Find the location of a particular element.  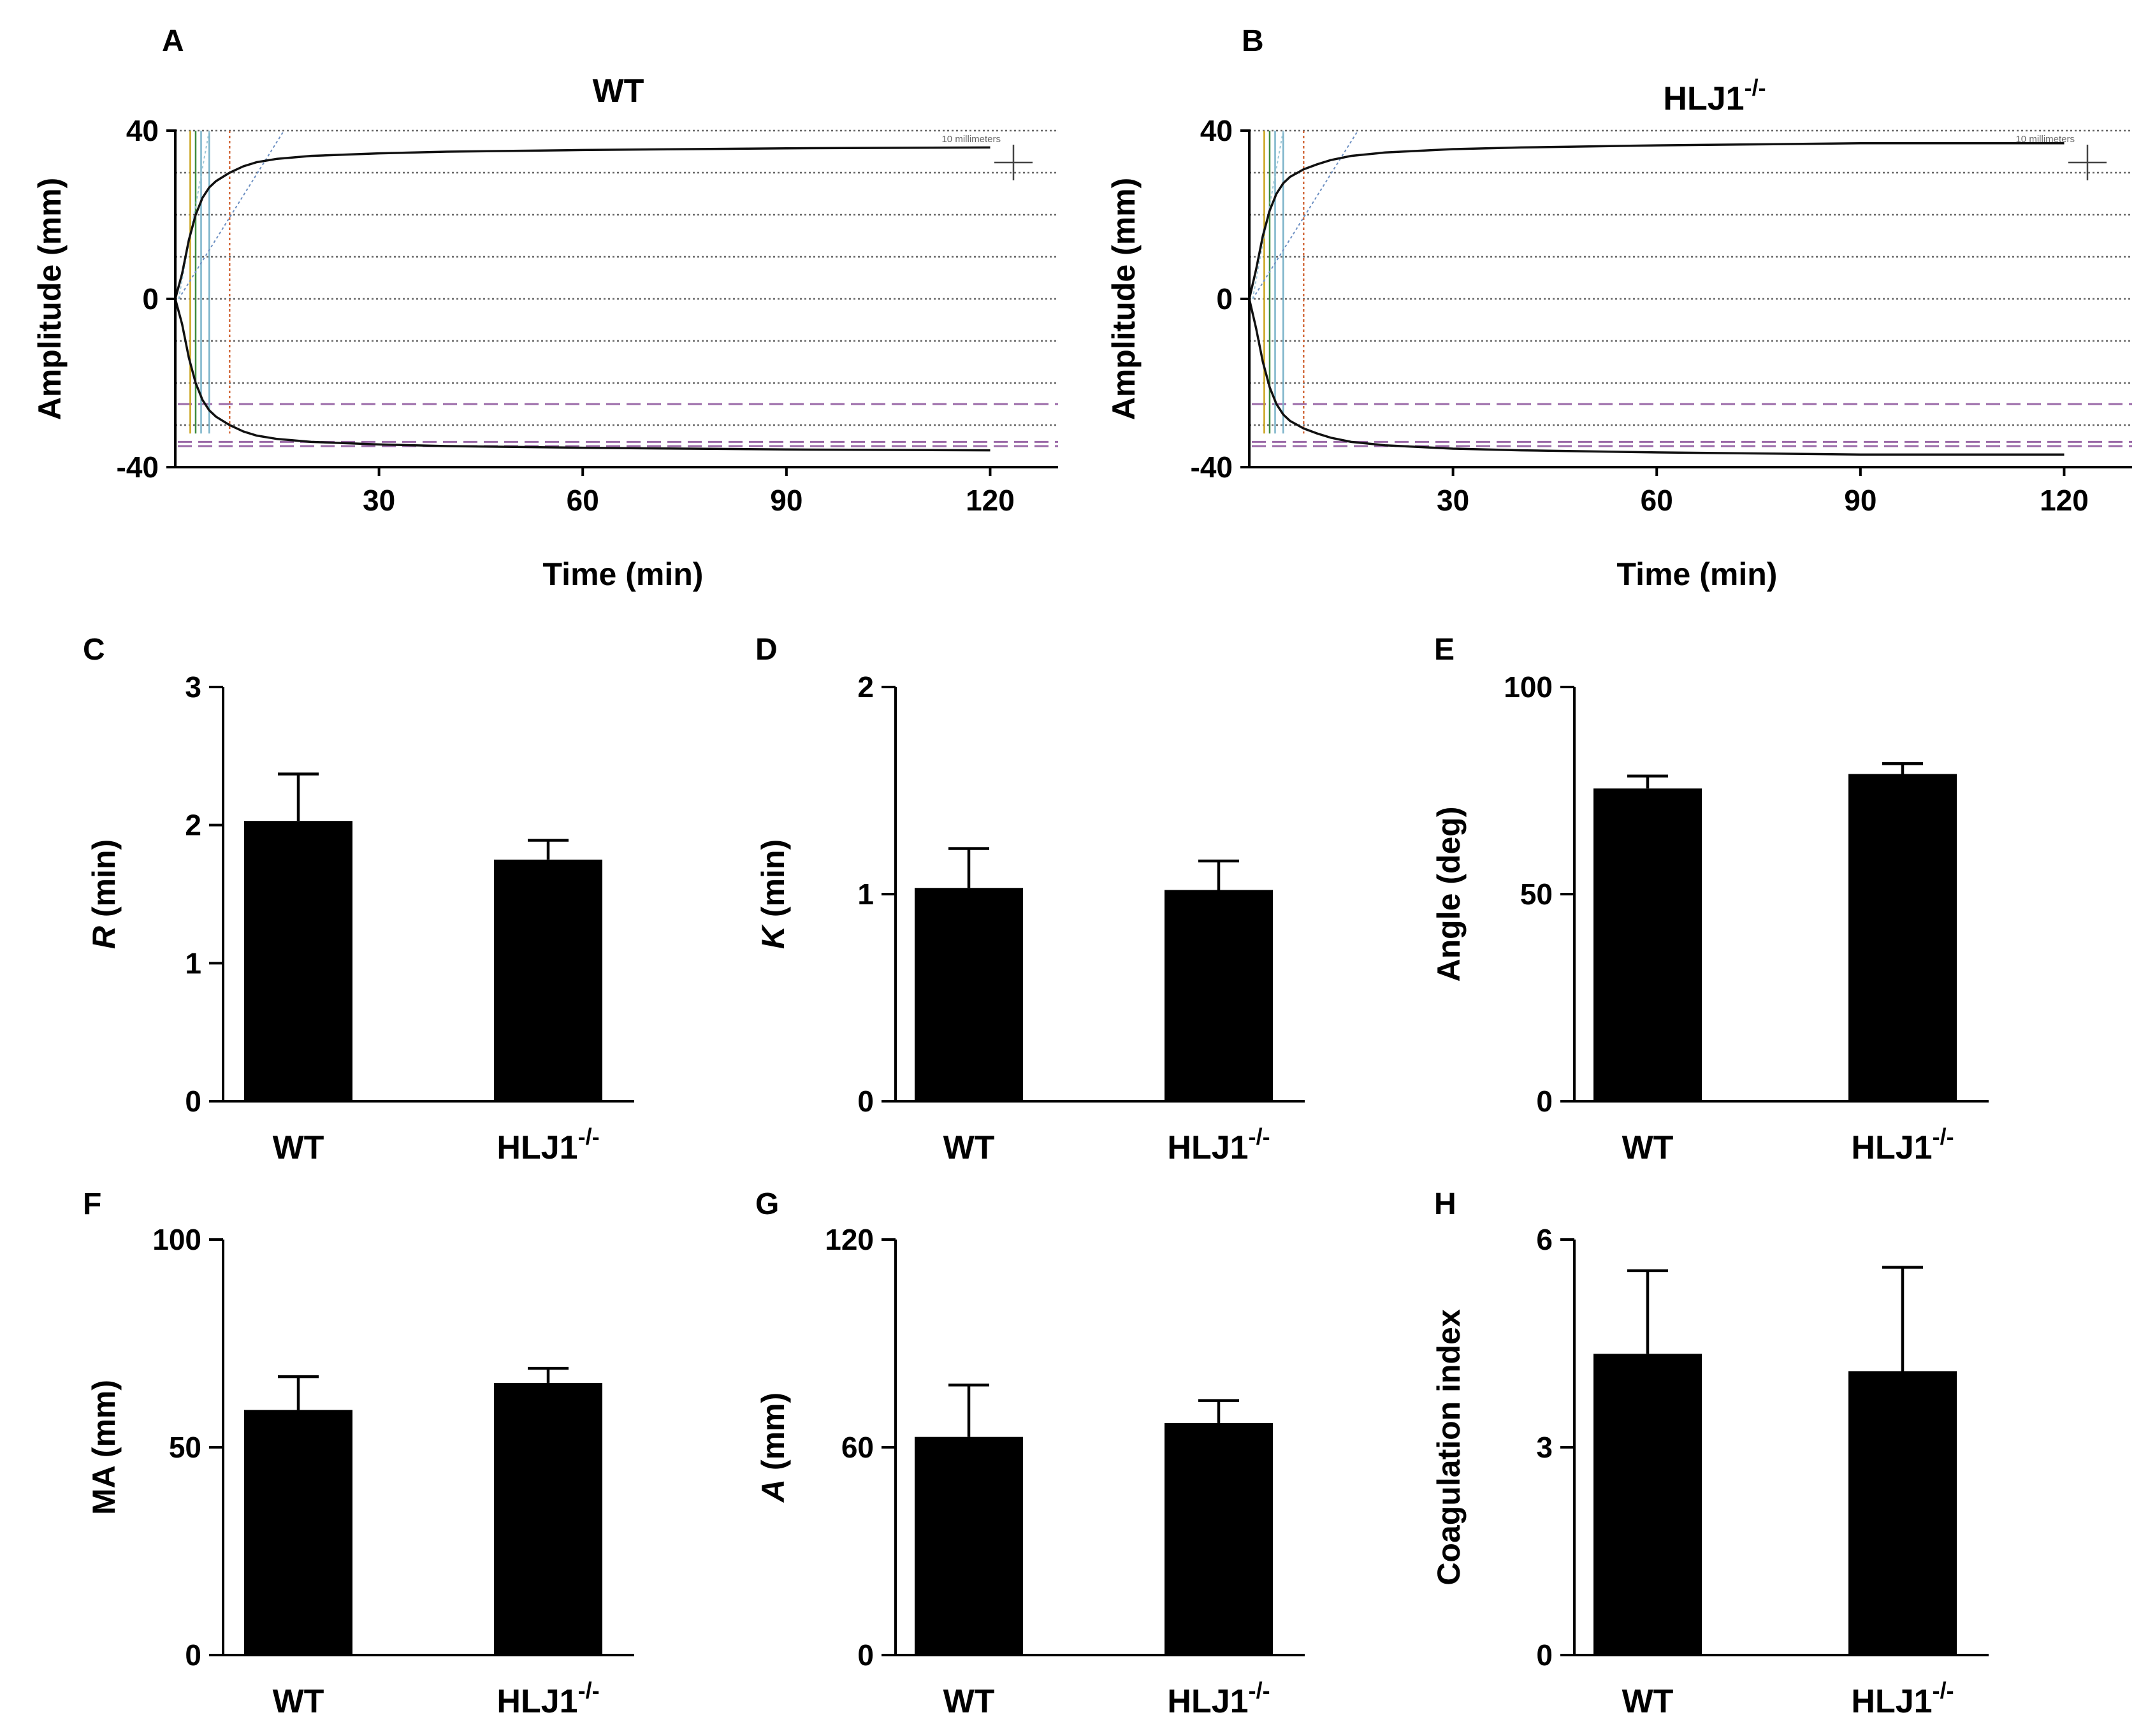

y-tick-label: 60 is located at coordinates (858, 1447).